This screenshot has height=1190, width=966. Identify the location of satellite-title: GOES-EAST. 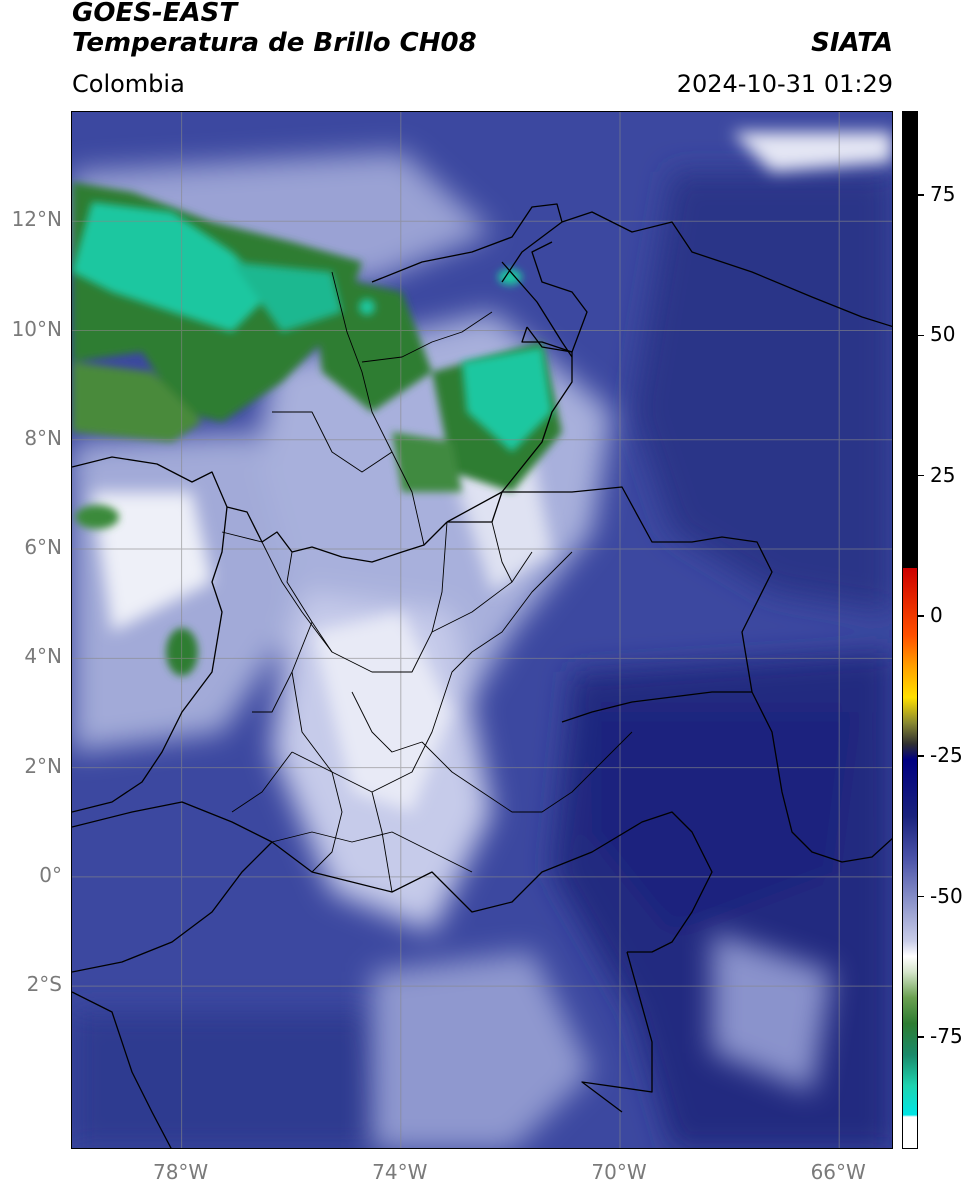
(155, 14).